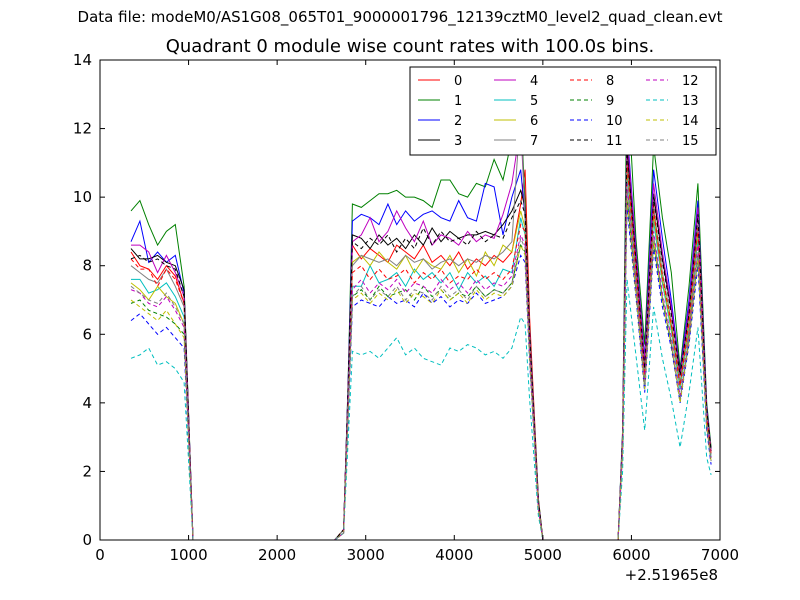 This screenshot has height=600, width=800. What do you see at coordinates (458, 121) in the screenshot?
I see `legend-label-2: 2` at bounding box center [458, 121].